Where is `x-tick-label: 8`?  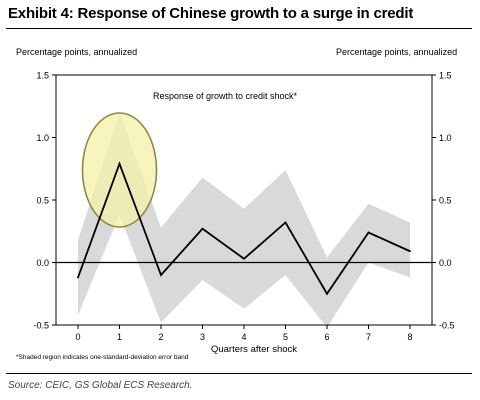
x-tick-label: 8 is located at coordinates (409, 337).